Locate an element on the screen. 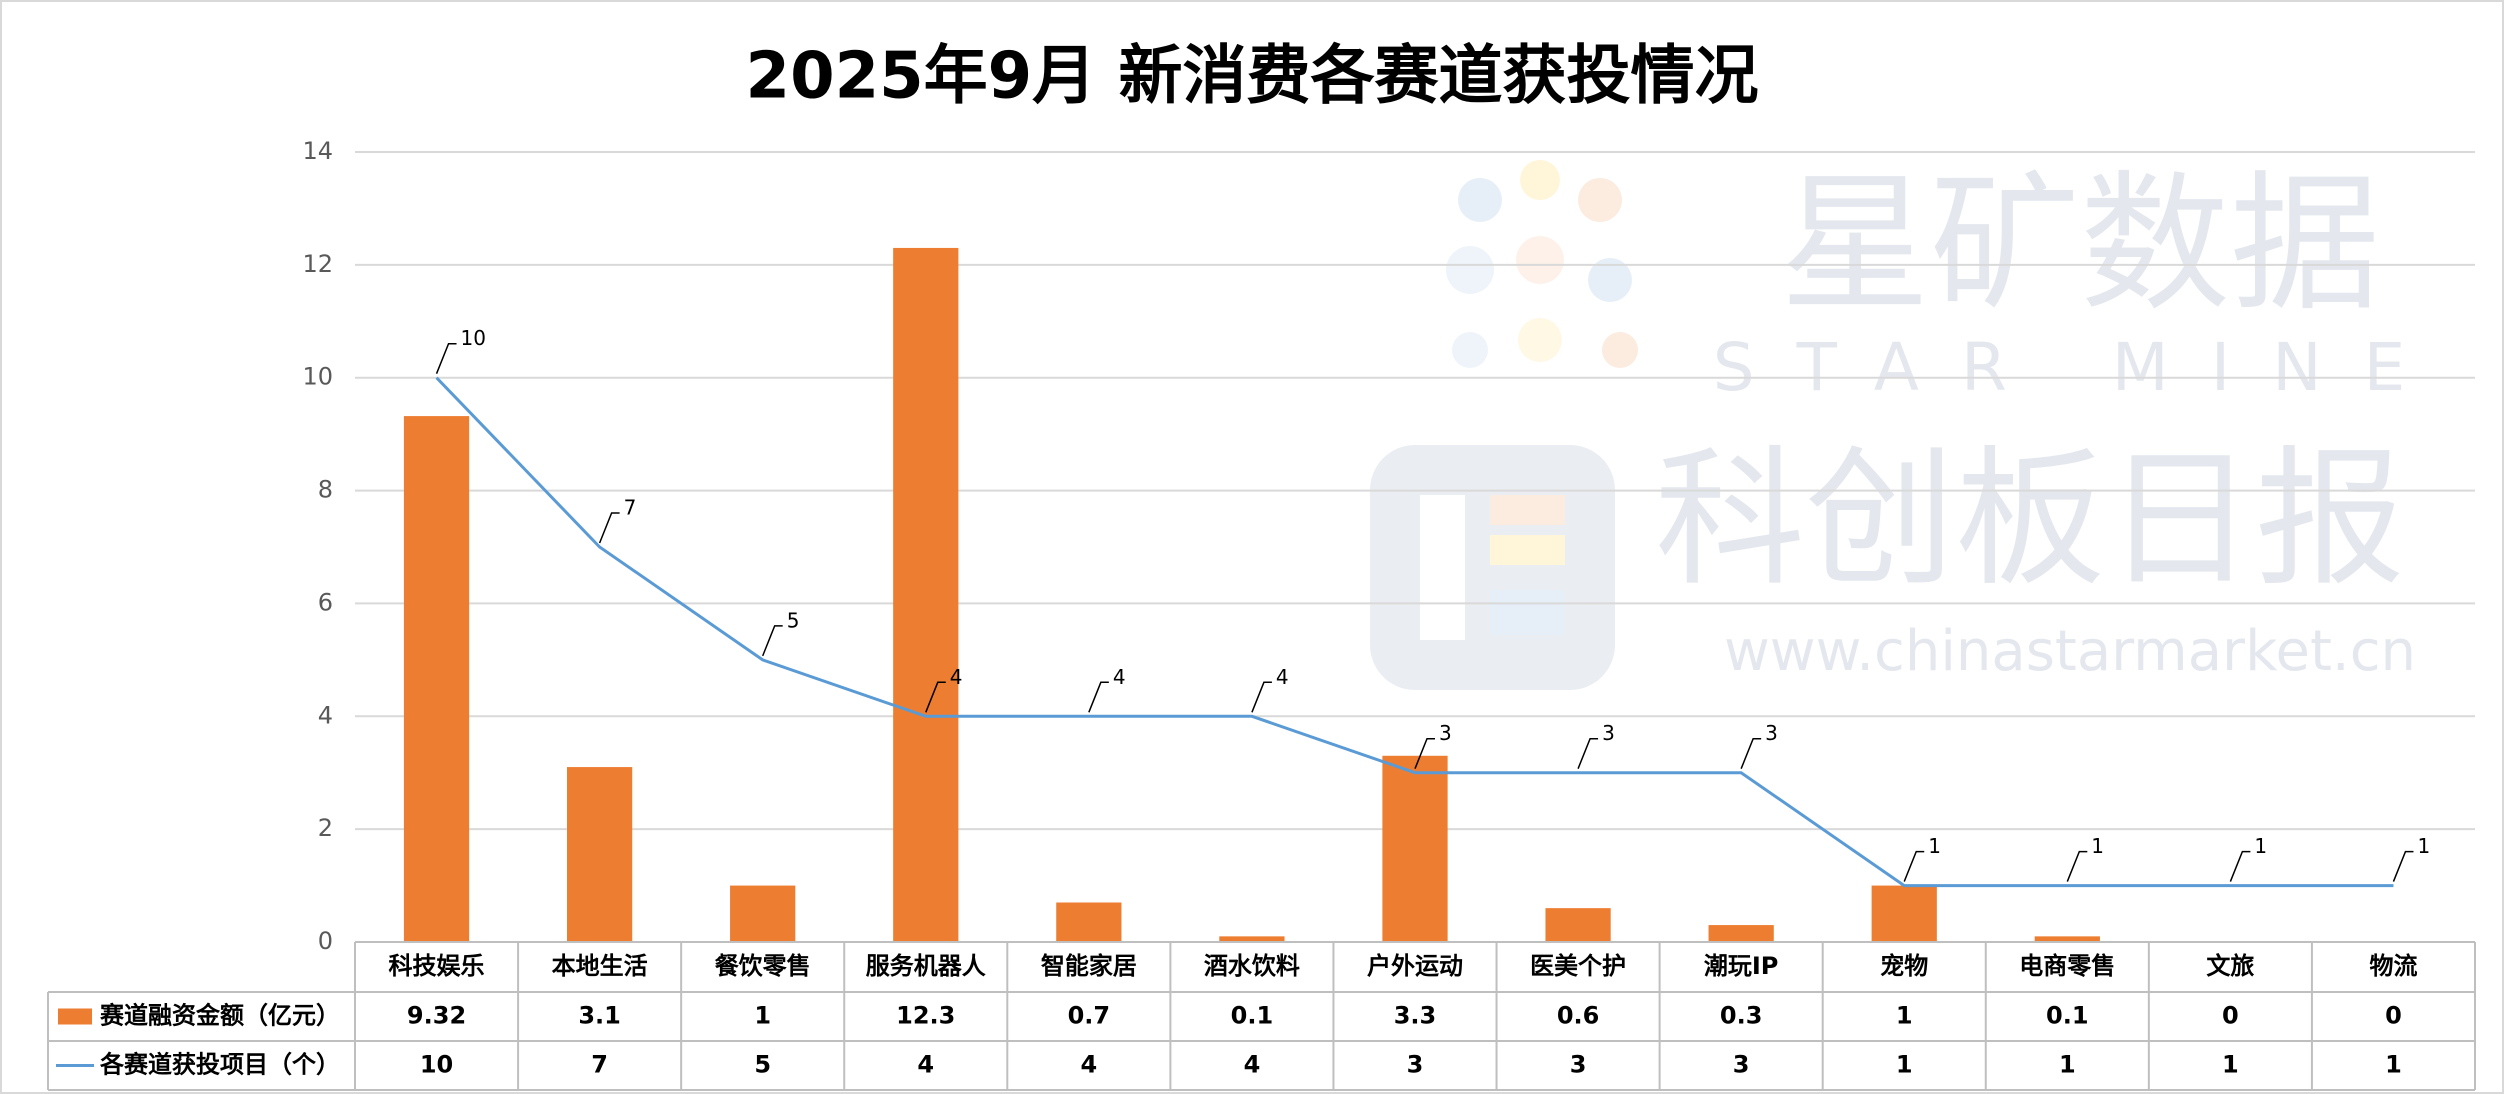 This screenshot has width=2504, height=1094. table-value: 0.6 is located at coordinates (1578, 1016).